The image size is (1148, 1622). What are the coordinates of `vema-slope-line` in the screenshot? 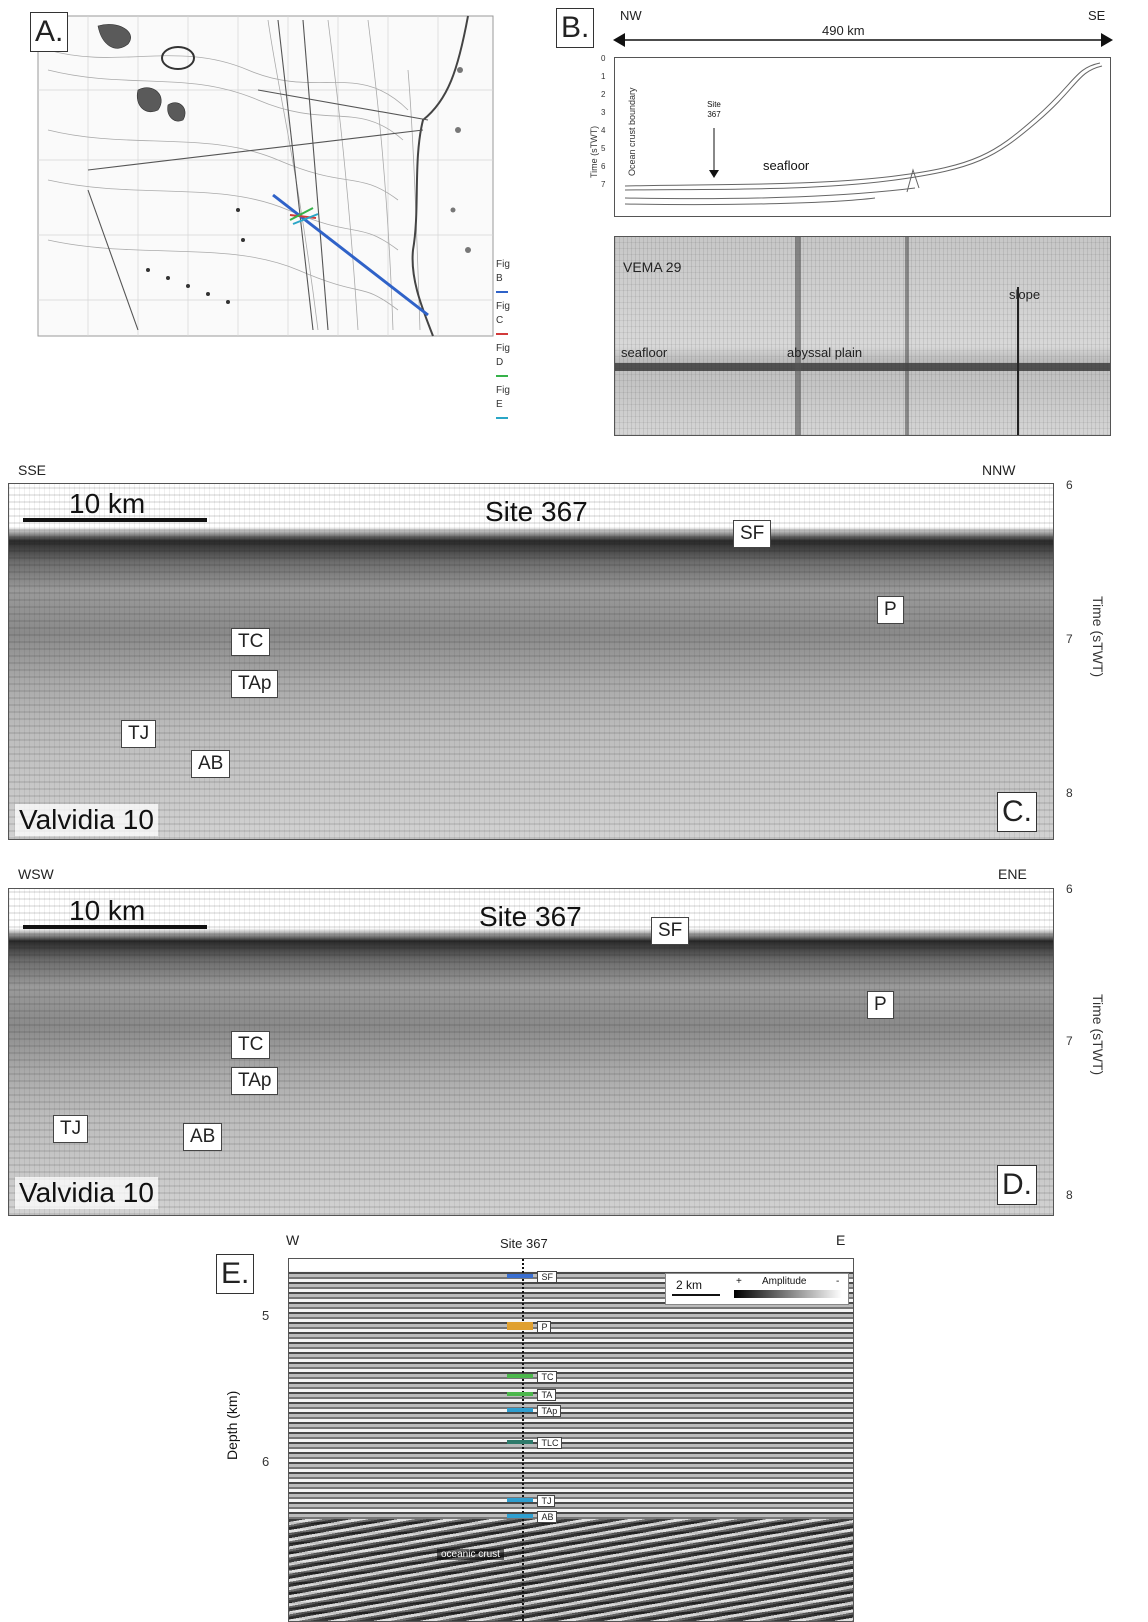 It's located at (1018, 361).